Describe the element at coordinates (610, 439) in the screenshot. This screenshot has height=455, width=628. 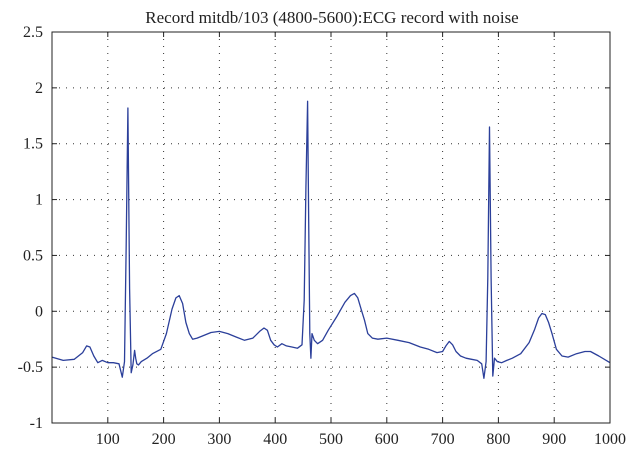
I see `x-tick-label: 1000` at that location.